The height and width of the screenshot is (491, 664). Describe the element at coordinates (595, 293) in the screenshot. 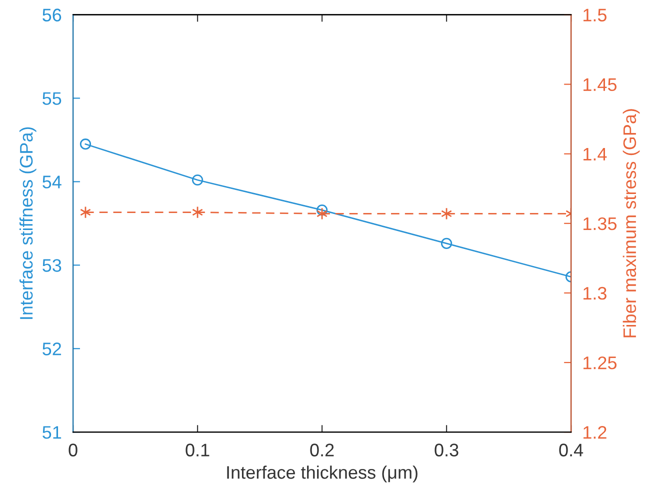

I see `y2-tick-label: 1.3` at that location.